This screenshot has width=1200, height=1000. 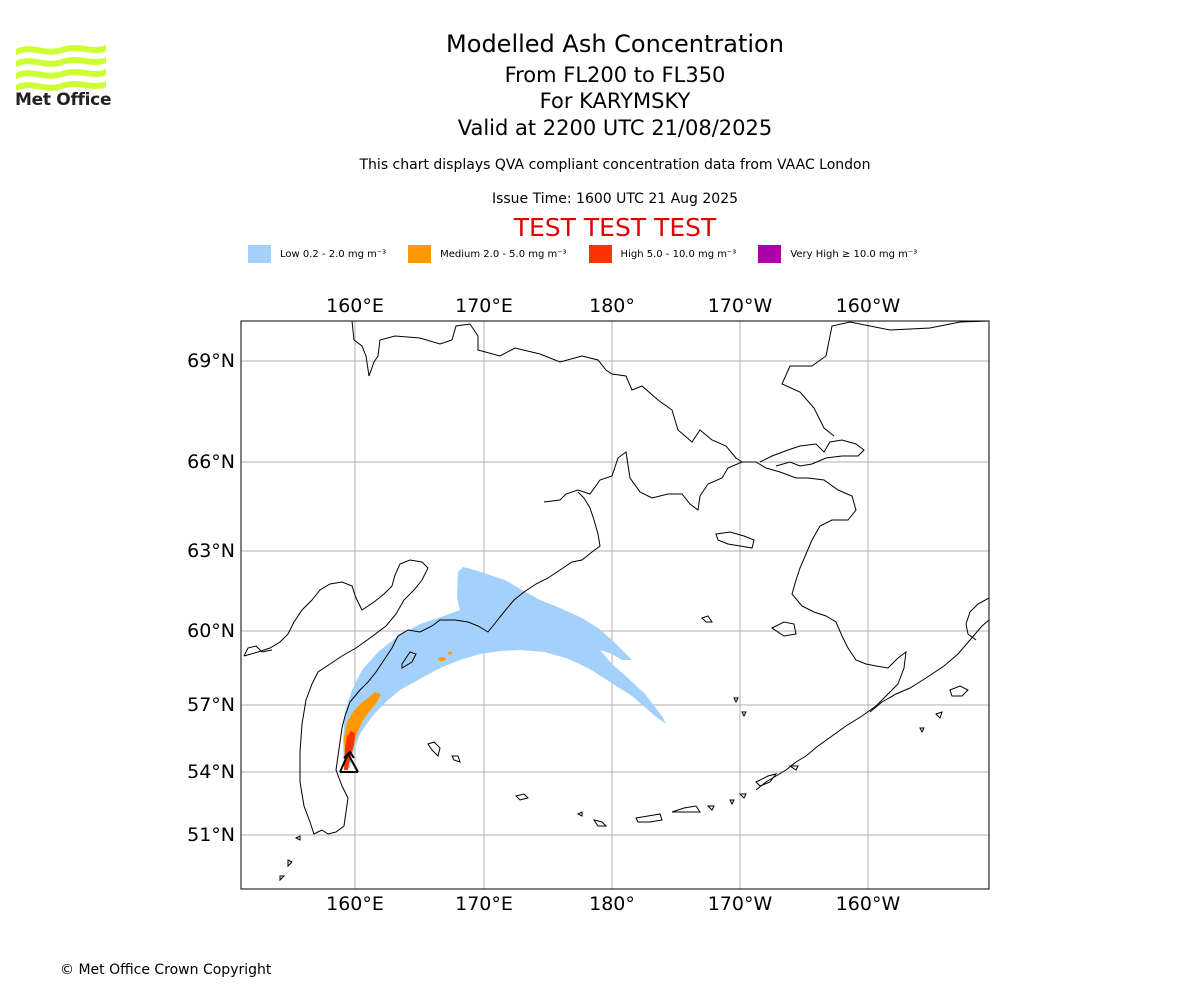 What do you see at coordinates (600, 254) in the screenshot?
I see `legend-swatch-high` at bounding box center [600, 254].